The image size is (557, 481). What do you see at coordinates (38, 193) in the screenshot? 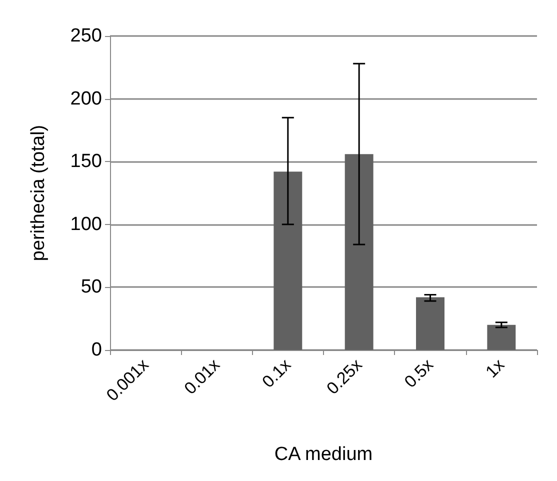
I see `y-axis-title: perithecia (total)` at bounding box center [38, 193].